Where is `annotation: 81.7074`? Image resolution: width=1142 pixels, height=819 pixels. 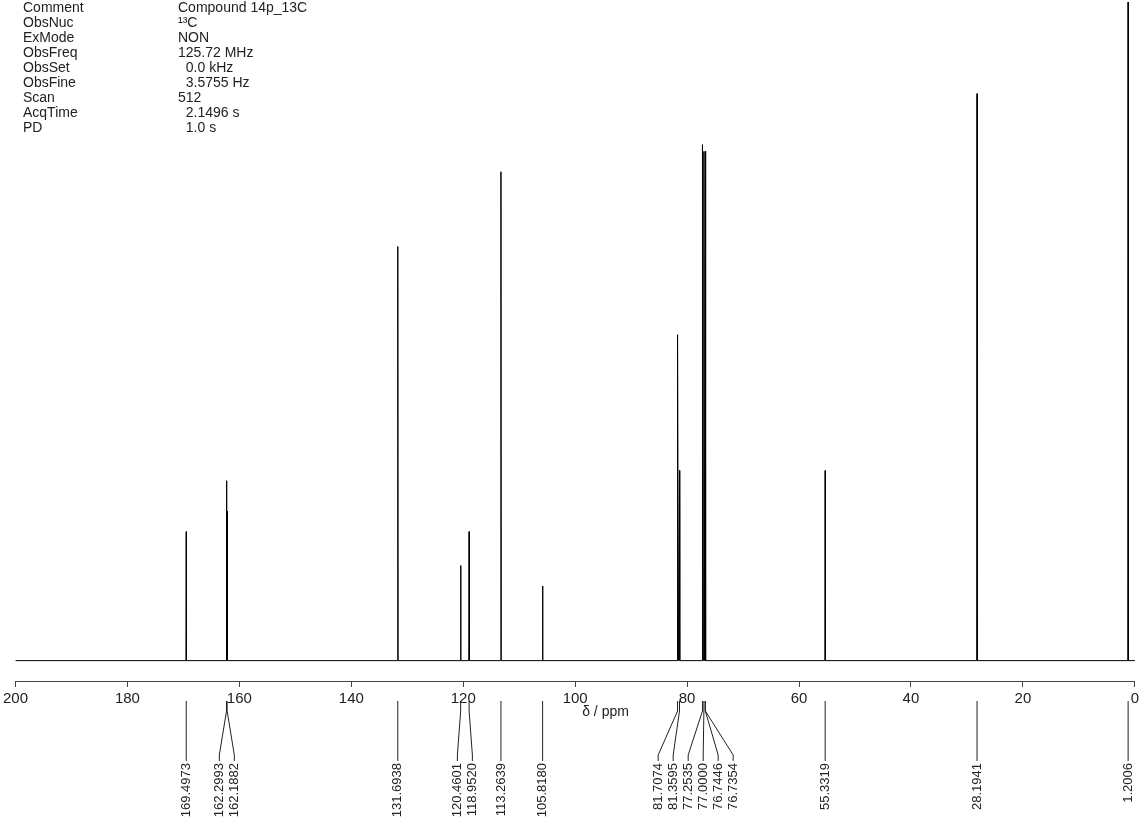
annotation: 81.7074 is located at coordinates (657, 786).